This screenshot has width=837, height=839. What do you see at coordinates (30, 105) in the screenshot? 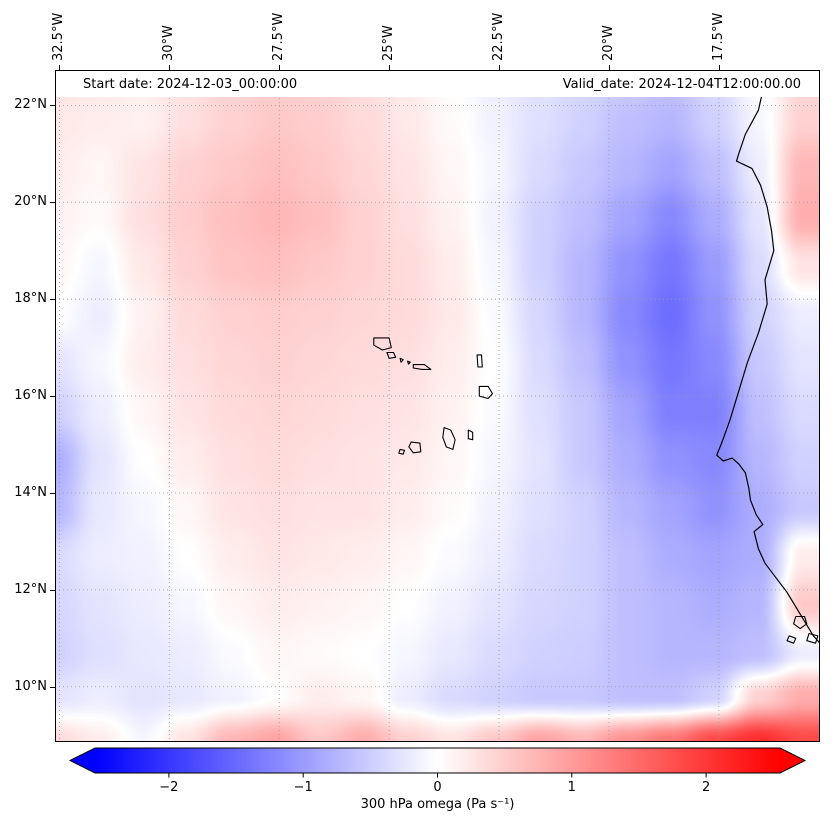
I see `lat-tick-label: 22°N` at bounding box center [30, 105].